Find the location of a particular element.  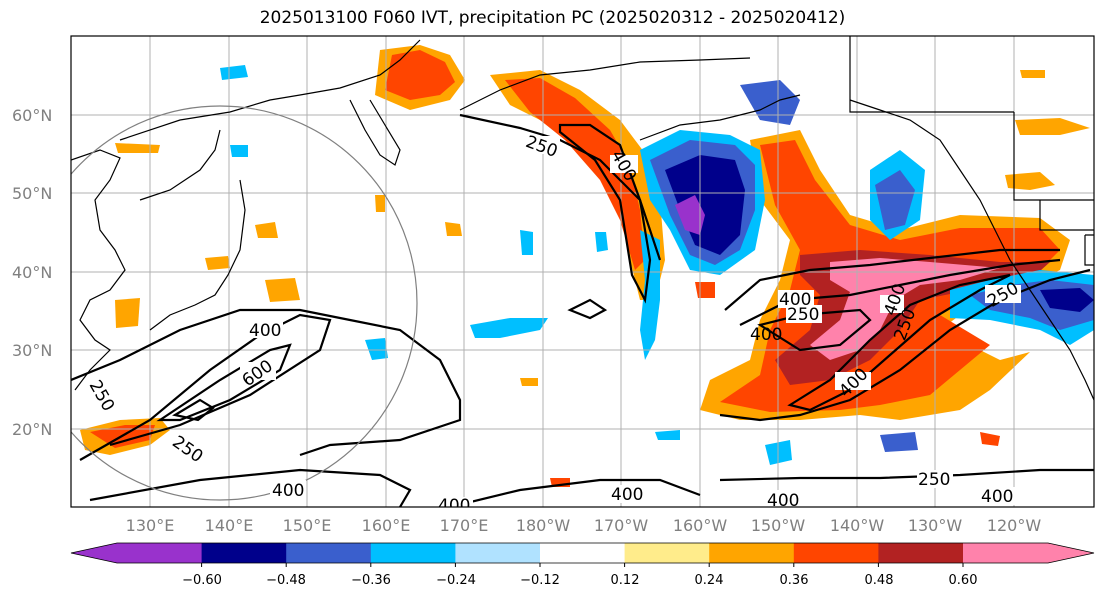

lat-label: 20°N is located at coordinates (32, 429).